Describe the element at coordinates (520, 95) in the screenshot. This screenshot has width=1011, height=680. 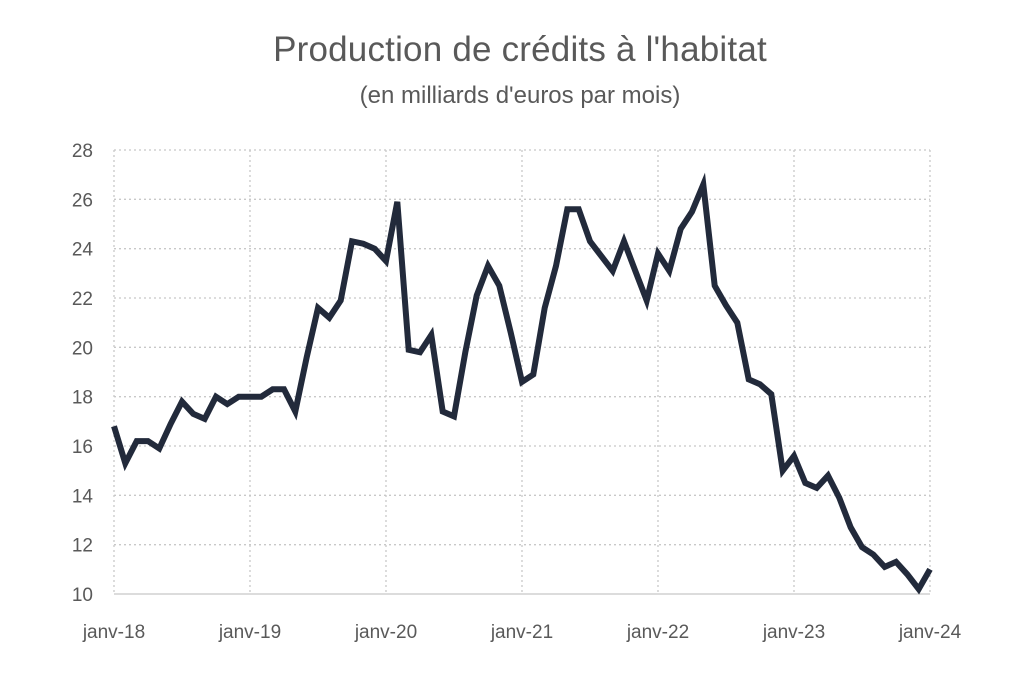
I see `chart-subtitle: (en milliards d'euros par mois)` at that location.